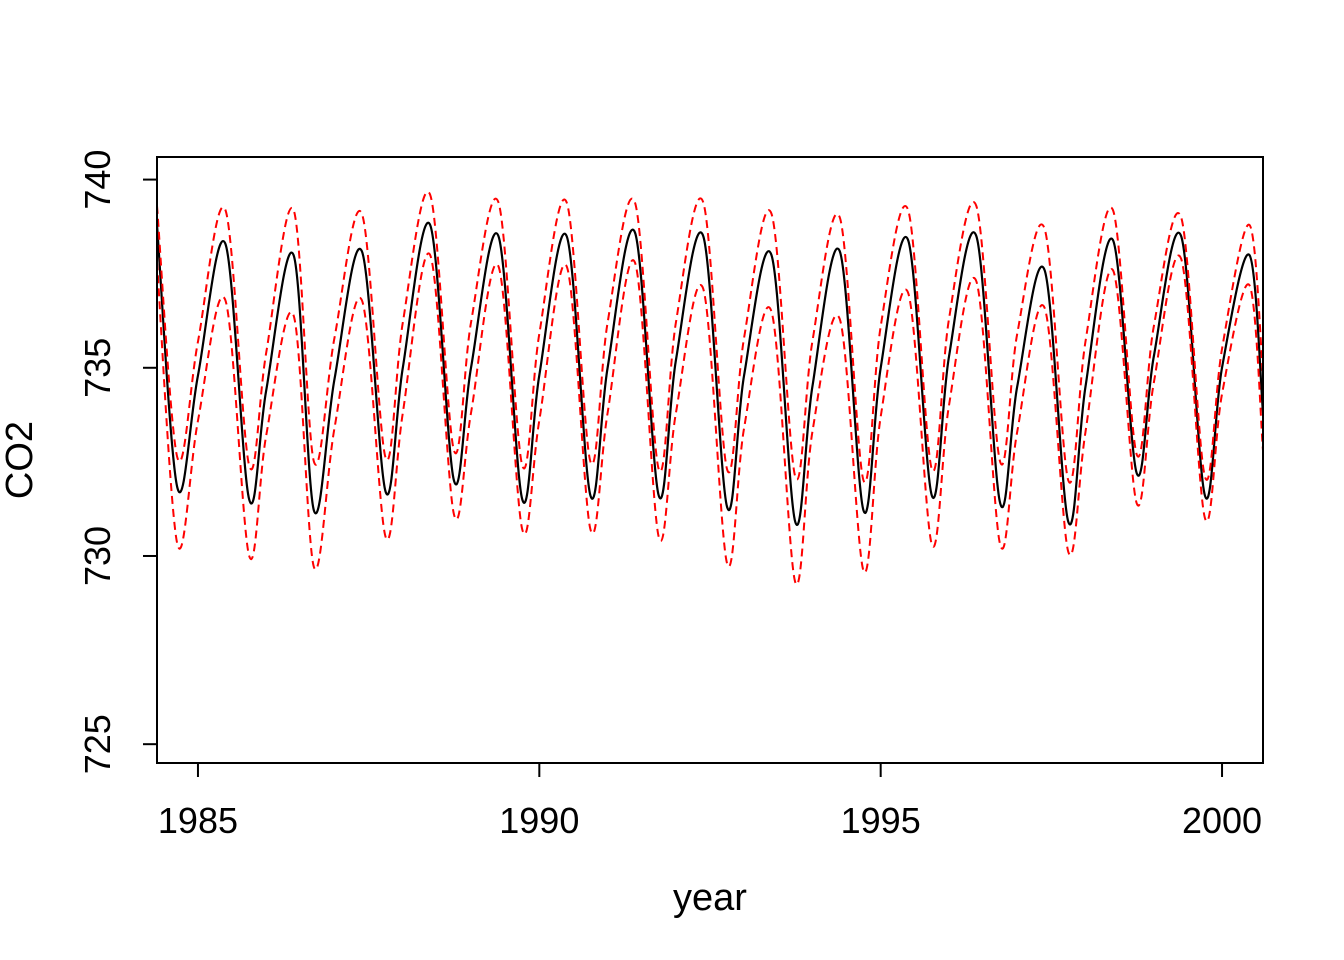 The height and width of the screenshot is (960, 1344). Describe the element at coordinates (198, 820) in the screenshot. I see `x-tick-label: 1985` at that location.